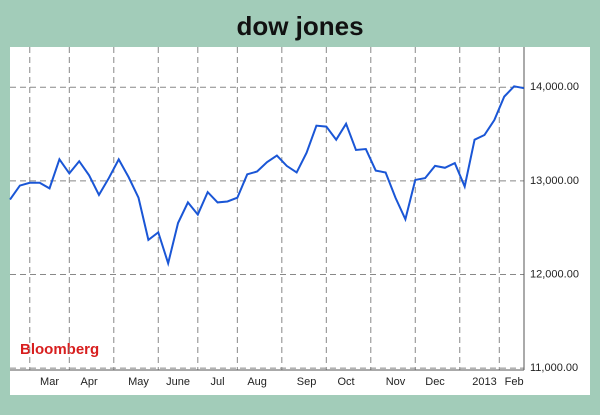 This screenshot has width=600, height=415. Describe the element at coordinates (89, 382) in the screenshot. I see `x-tick-label: Apr` at that location.